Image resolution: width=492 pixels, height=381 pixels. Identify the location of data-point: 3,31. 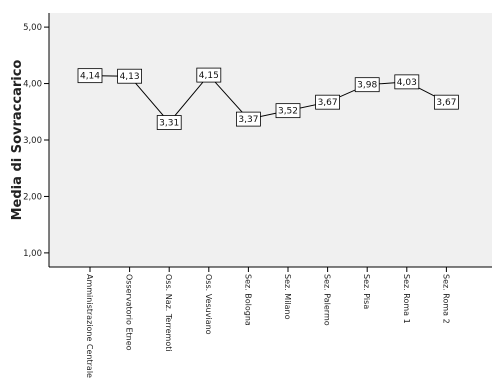
(169, 122).